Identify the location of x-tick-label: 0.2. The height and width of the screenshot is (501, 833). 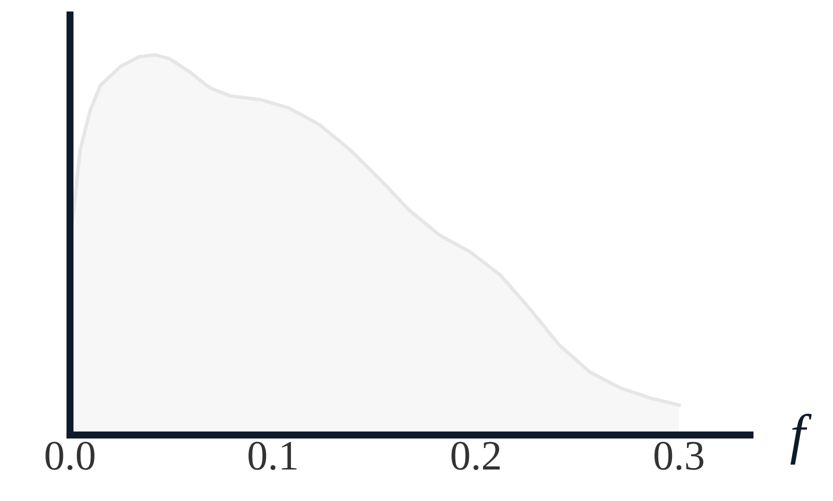
(476, 456).